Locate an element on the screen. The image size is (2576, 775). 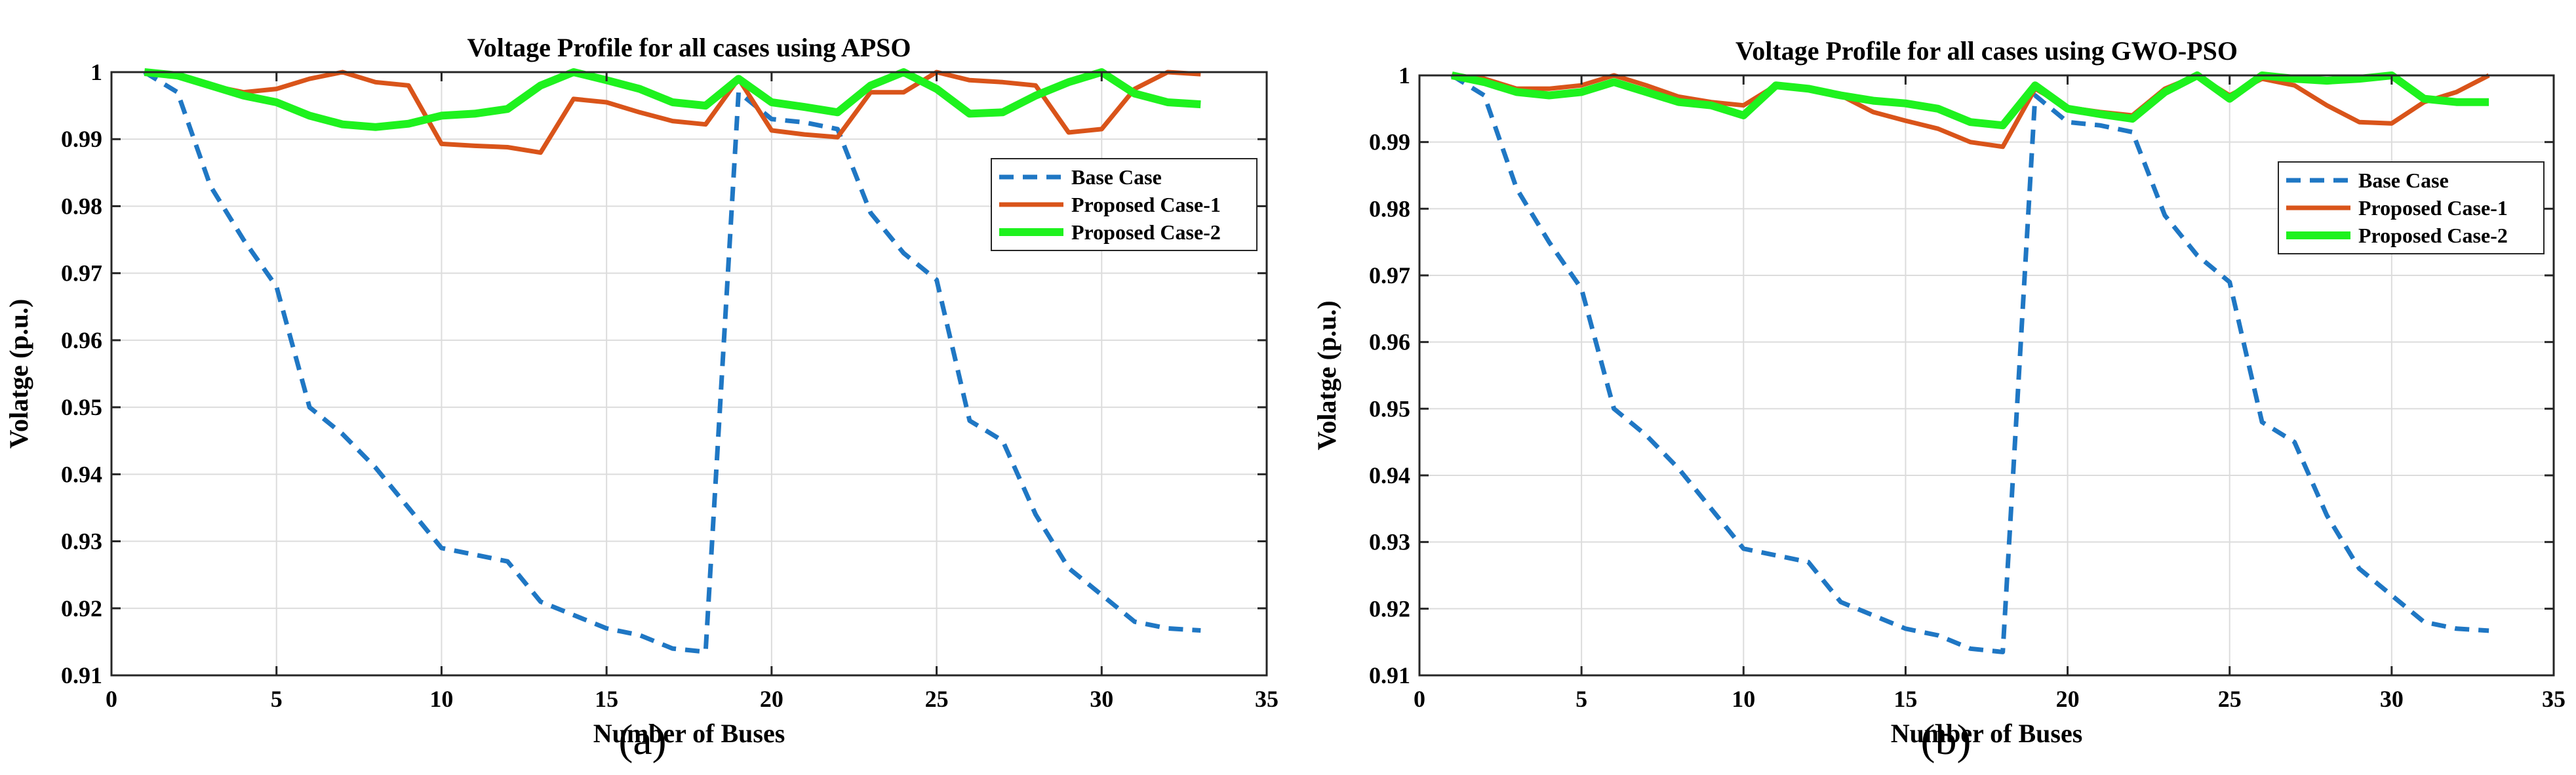
panel-label: (a) is located at coordinates (642, 740).